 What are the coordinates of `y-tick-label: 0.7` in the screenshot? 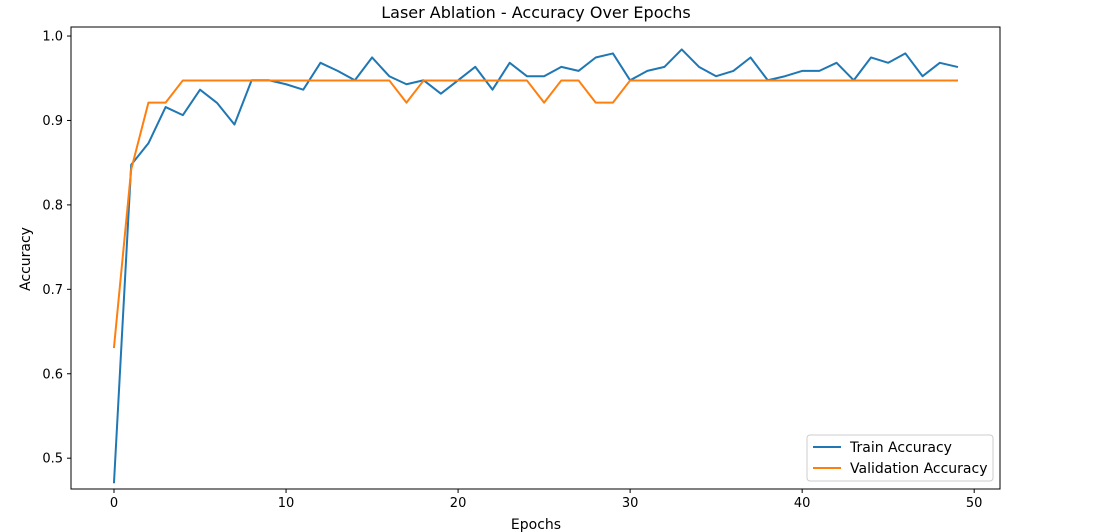 It's located at (52, 290).